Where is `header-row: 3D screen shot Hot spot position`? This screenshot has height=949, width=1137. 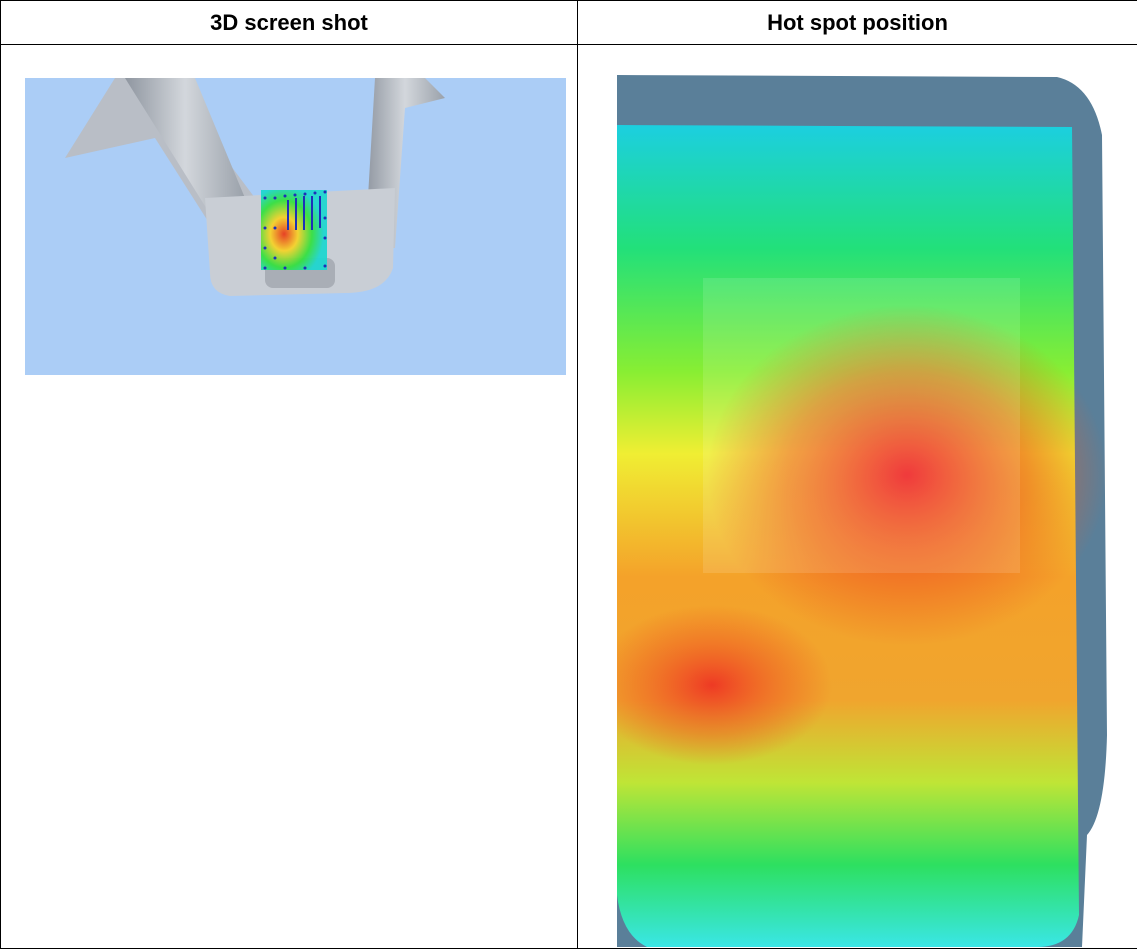
header-row: 3D screen shot Hot spot position is located at coordinates (568, 22).